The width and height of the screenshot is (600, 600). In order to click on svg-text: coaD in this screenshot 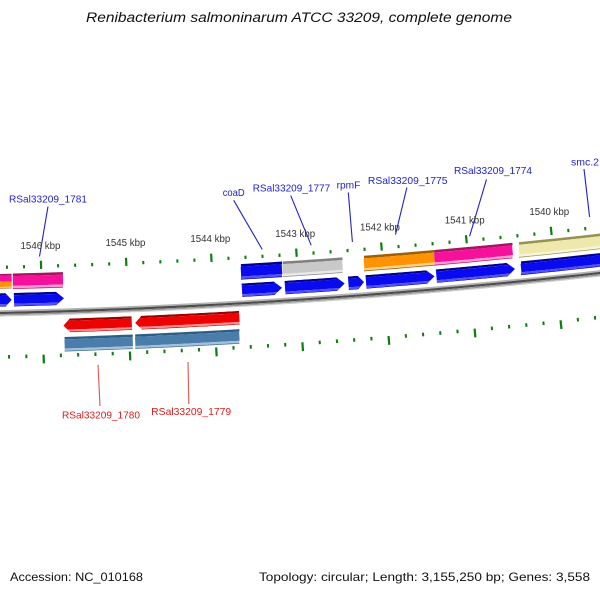, I will do `click(234, 193)`.